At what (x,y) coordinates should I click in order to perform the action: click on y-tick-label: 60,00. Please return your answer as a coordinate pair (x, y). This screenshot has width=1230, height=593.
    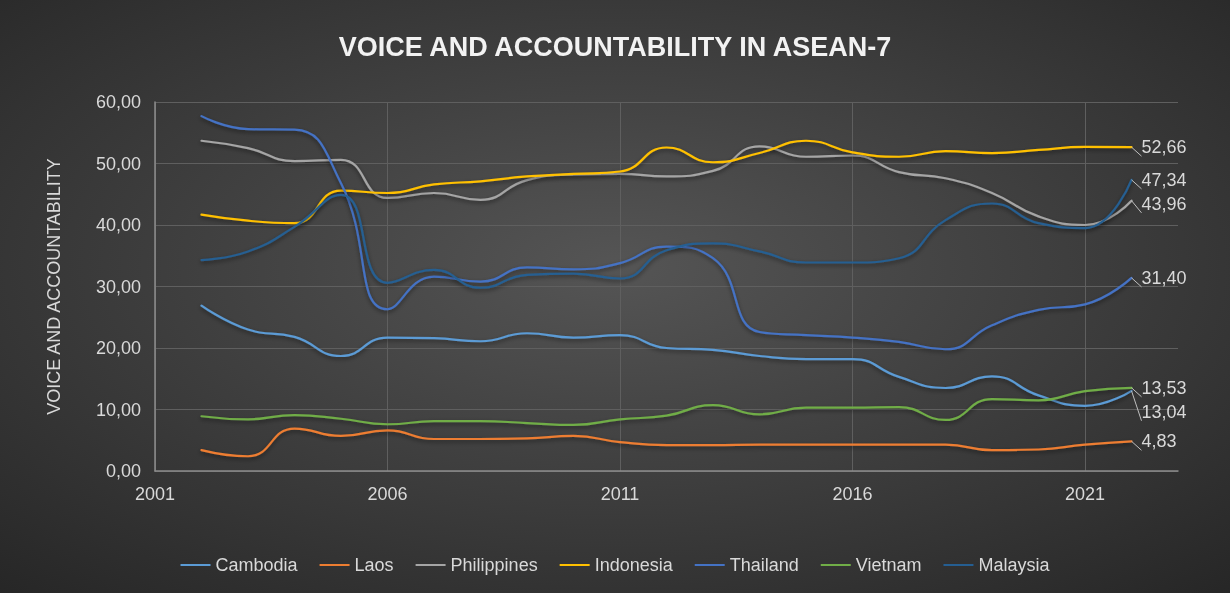
    Looking at the image, I should click on (118, 102).